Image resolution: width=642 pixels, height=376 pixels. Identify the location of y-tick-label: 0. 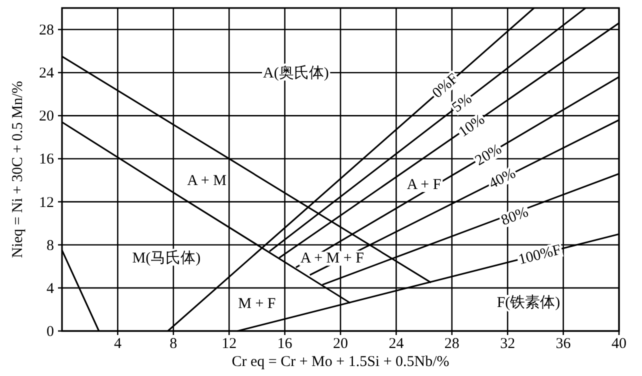
(50, 332).